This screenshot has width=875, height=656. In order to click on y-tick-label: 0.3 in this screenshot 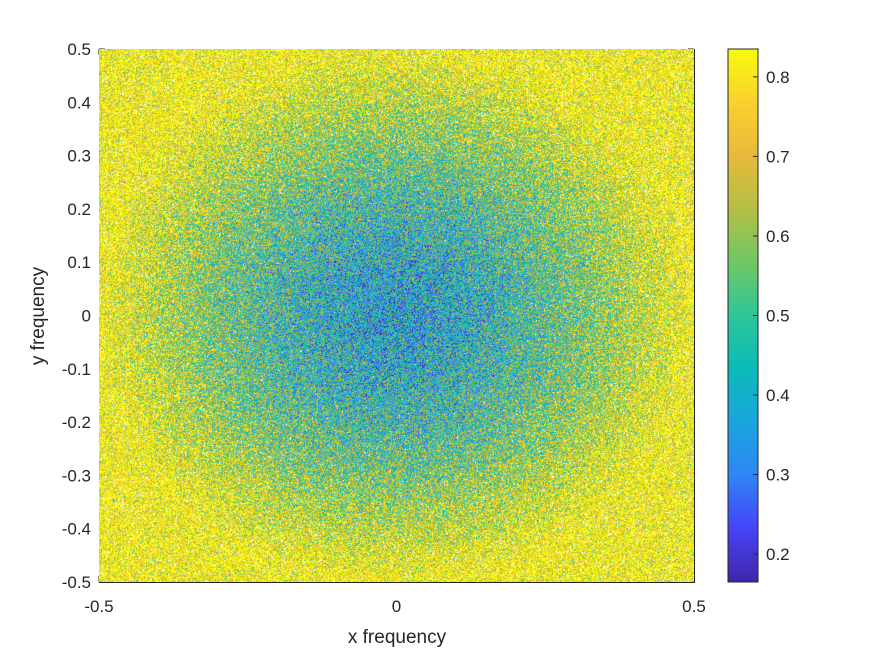, I will do `click(79, 156)`.